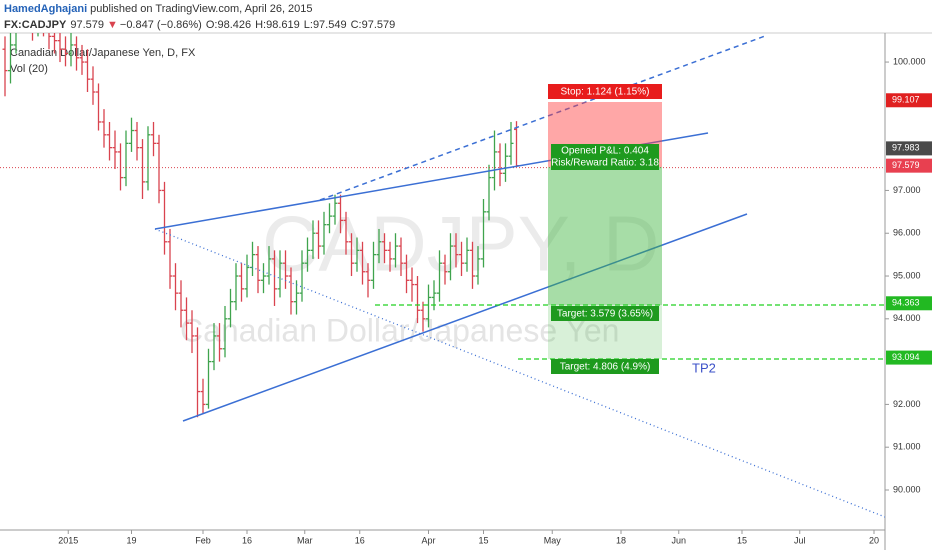 The height and width of the screenshot is (550, 932). What do you see at coordinates (103, 53) in the screenshot?
I see `legend-title: Canadian Dollar/Japanese Yen, D, FX` at bounding box center [103, 53].